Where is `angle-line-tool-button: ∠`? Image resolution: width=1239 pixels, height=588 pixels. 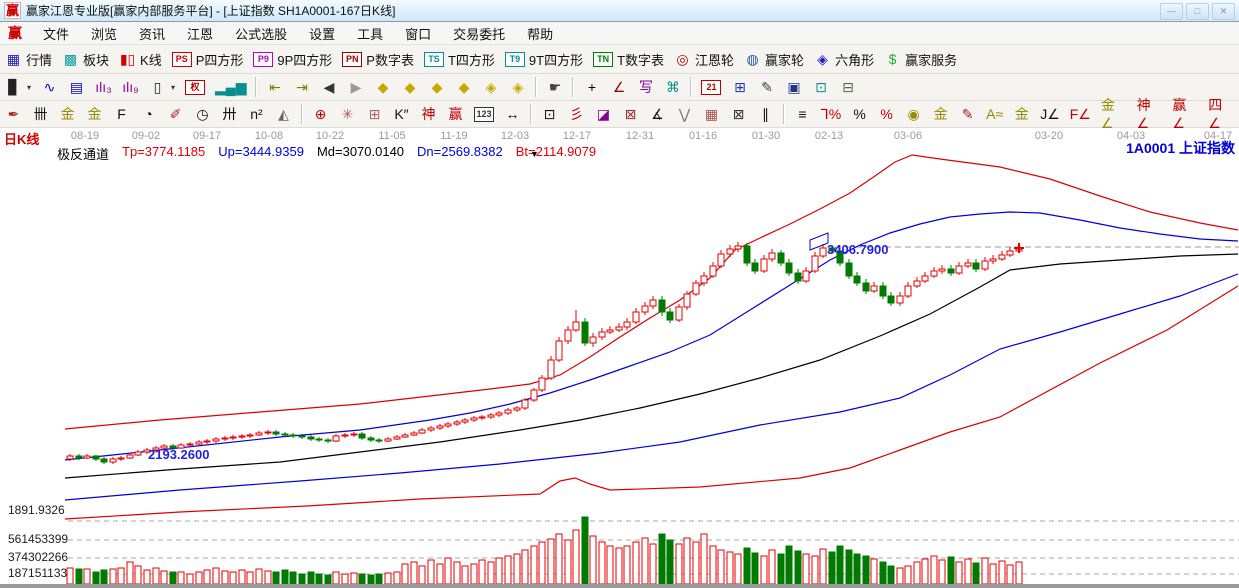
angle-line-tool-button: ∠ is located at coordinates (618, 87).